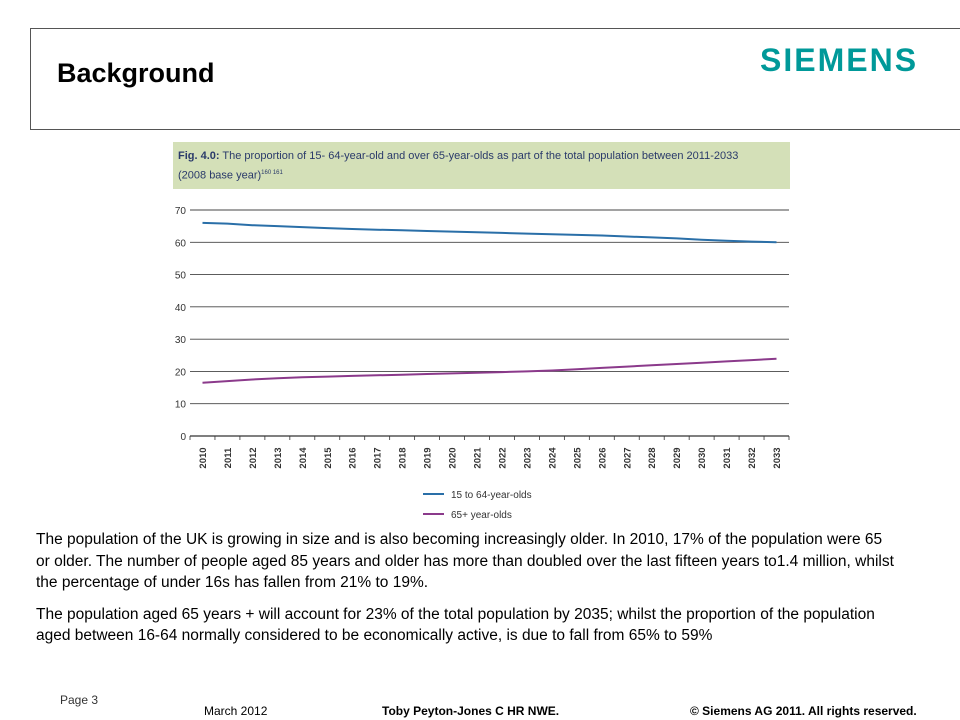 Image resolution: width=960 pixels, height=720 pixels. What do you see at coordinates (602, 457) in the screenshot?
I see `x-tick-label: 2026` at bounding box center [602, 457].